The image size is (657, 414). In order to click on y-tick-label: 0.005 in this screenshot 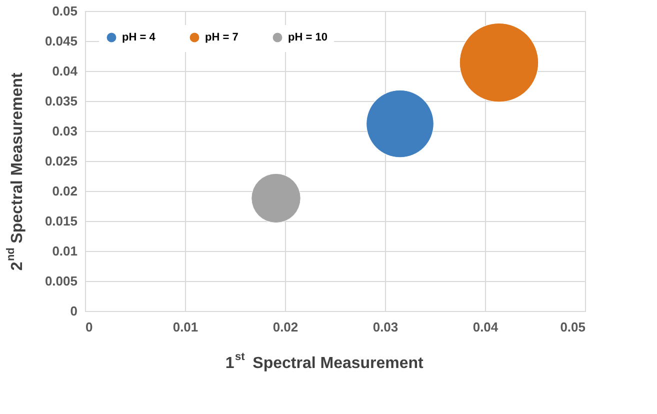, I will do `click(61, 281)`.